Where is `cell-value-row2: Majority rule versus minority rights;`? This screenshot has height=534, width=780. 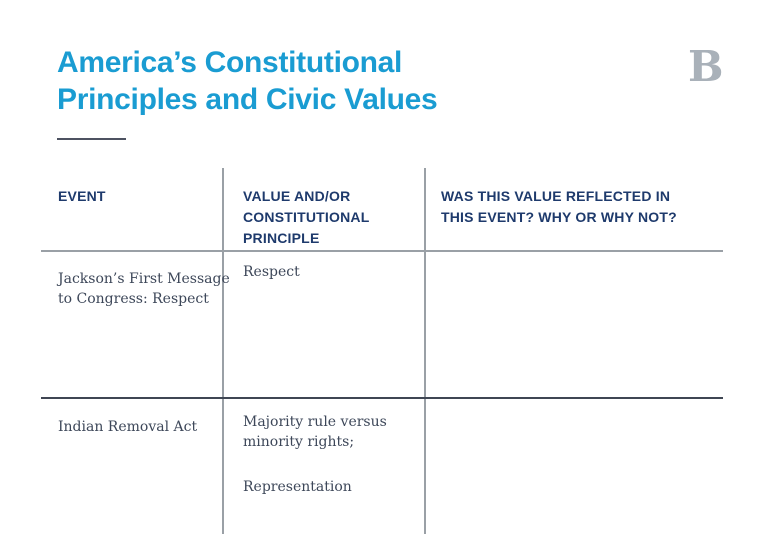 cell-value-row2: Majority rule versus minority rights; is located at coordinates (315, 432).